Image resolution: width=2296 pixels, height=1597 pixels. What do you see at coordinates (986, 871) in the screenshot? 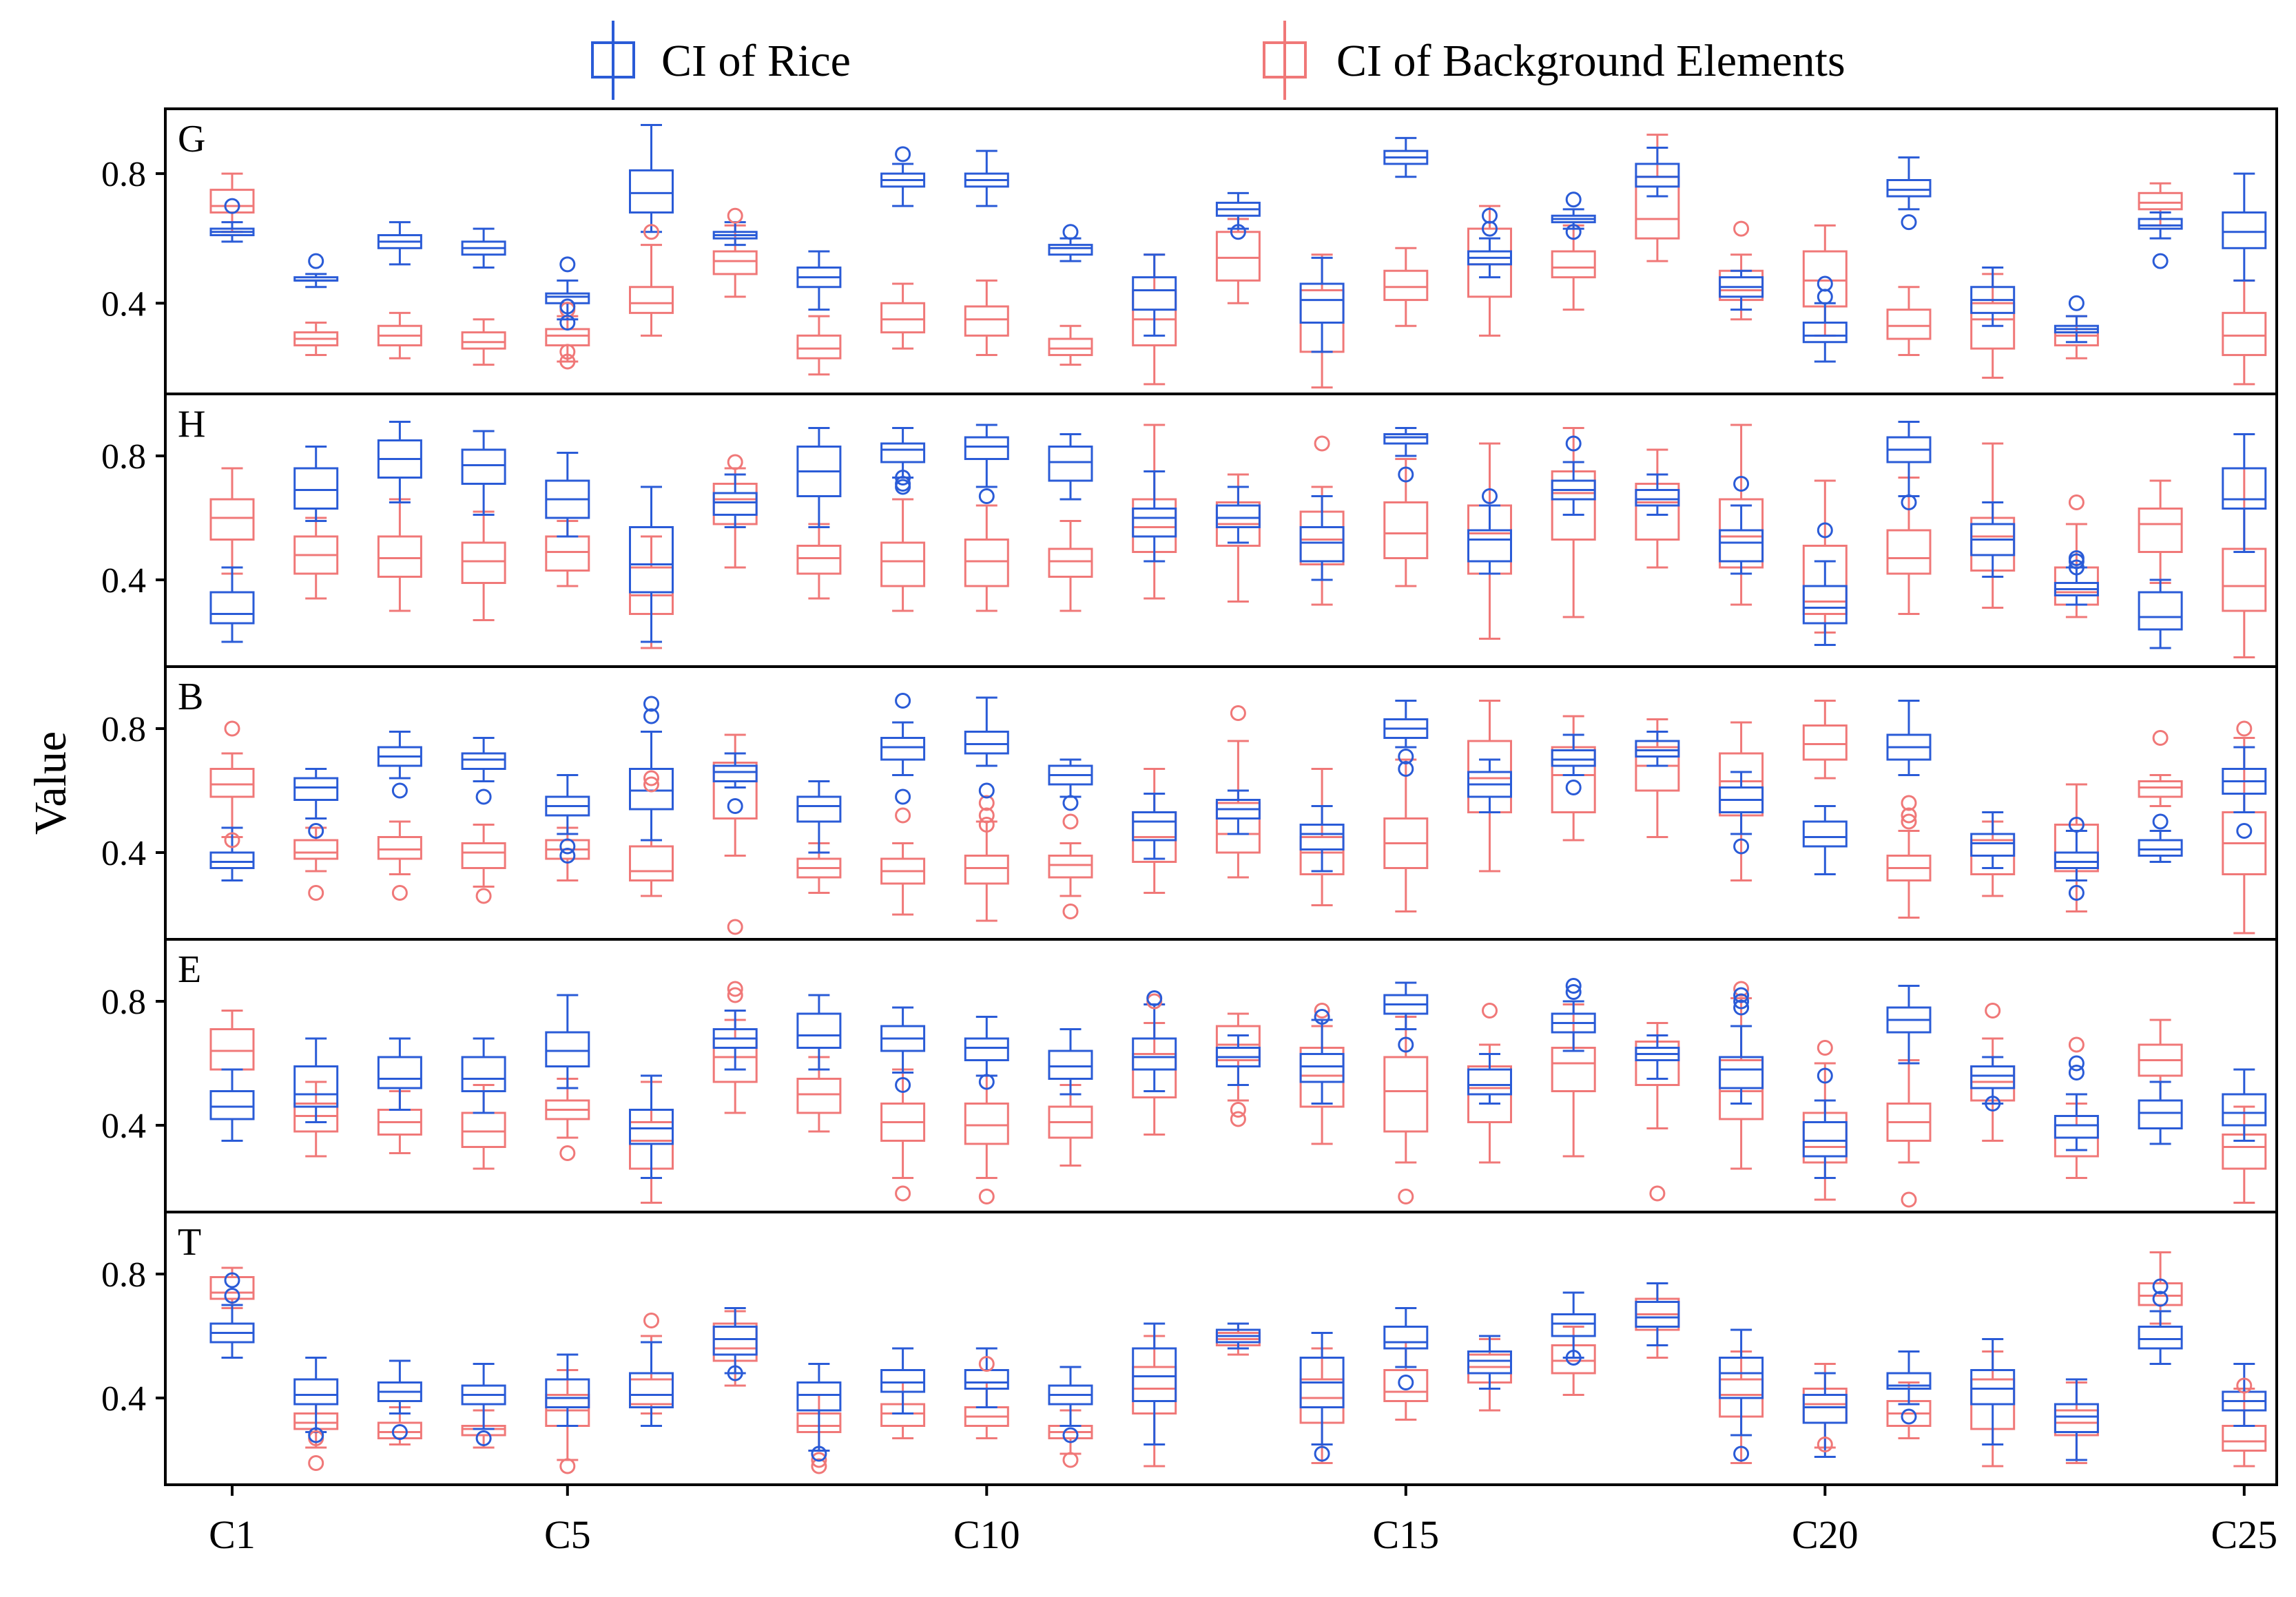
I see `background-box-C10` at bounding box center [986, 871].